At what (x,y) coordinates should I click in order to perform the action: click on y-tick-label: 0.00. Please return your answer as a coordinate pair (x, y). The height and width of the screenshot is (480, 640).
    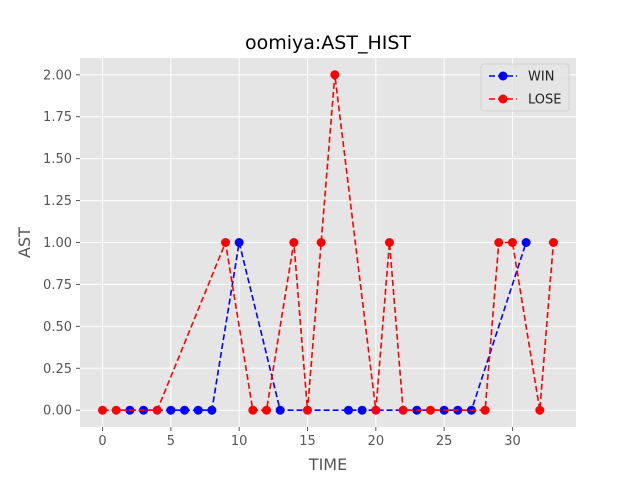
    Looking at the image, I should click on (57, 411).